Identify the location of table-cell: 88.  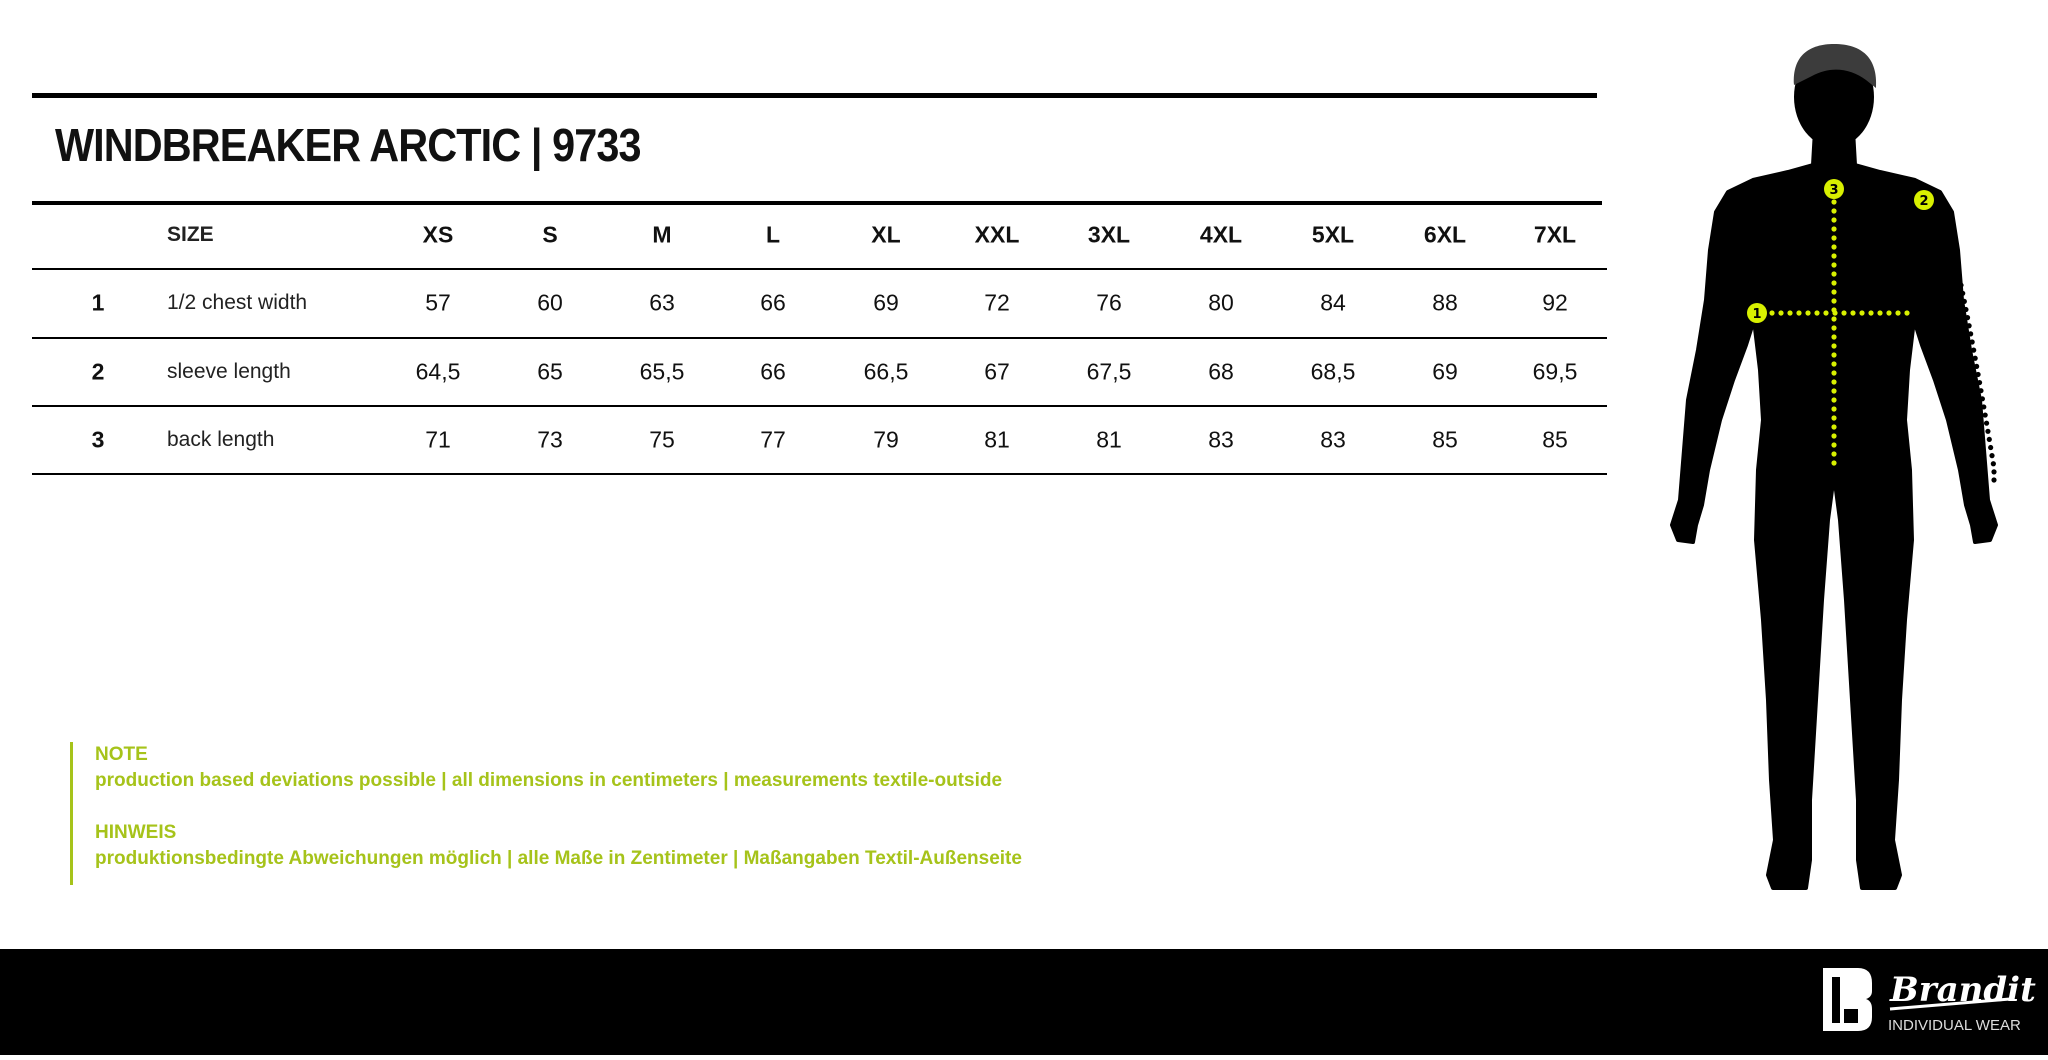
(1445, 302).